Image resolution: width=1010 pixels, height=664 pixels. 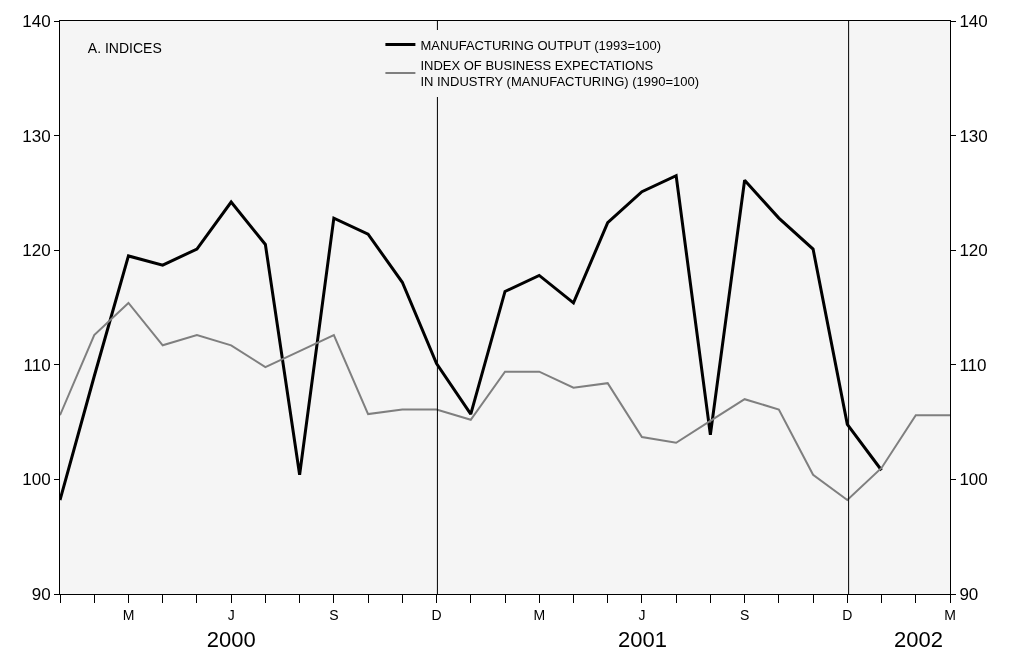 I want to click on x2-tick-label: 2000, so click(x=231, y=639).